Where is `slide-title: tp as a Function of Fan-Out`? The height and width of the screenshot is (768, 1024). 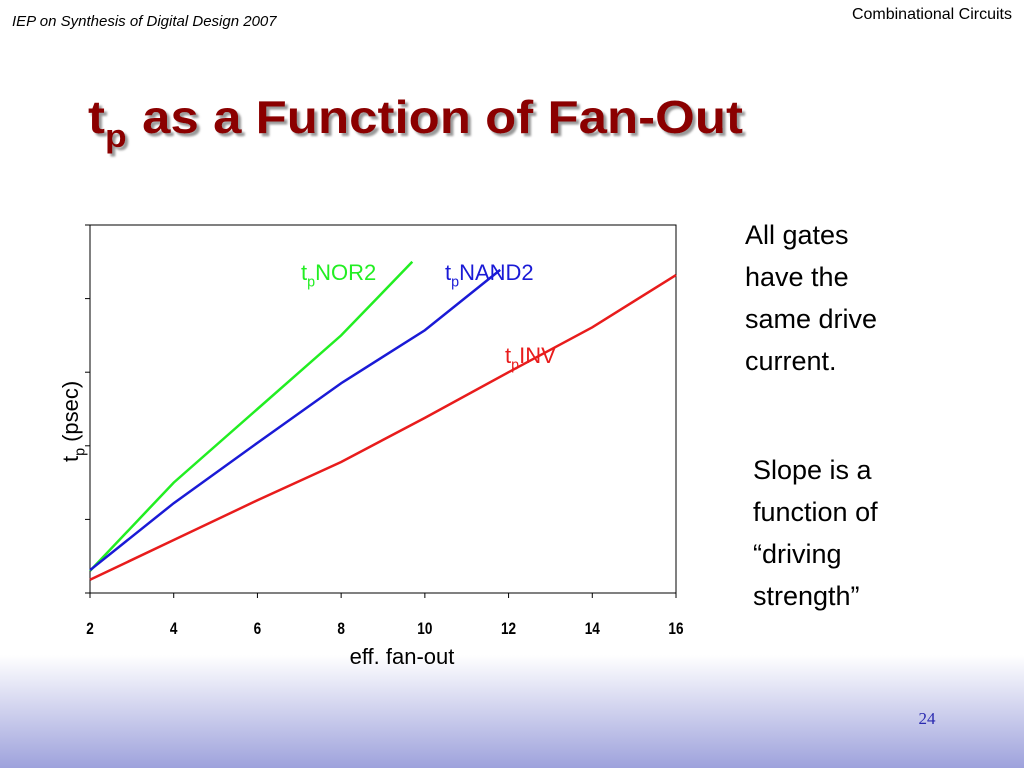
slide-title: tp as a Function of Fan-Out is located at coordinates (415, 122).